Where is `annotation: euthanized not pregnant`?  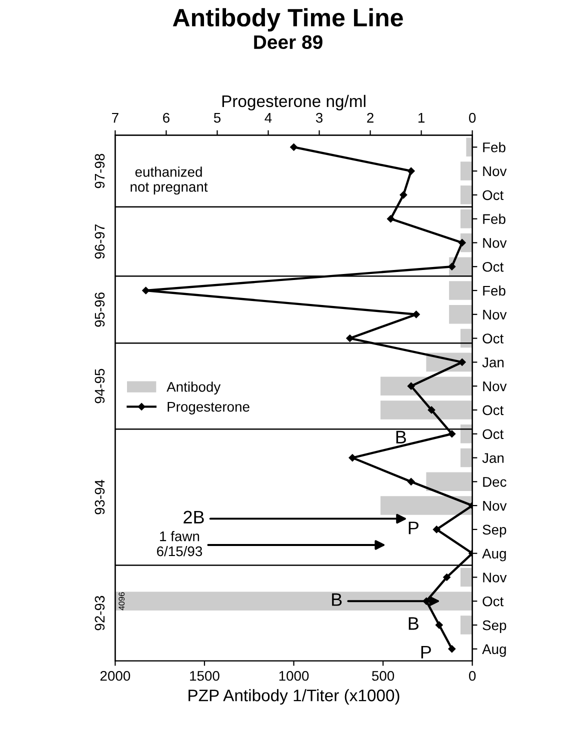
annotation: euthanized not pregnant is located at coordinates (169, 180).